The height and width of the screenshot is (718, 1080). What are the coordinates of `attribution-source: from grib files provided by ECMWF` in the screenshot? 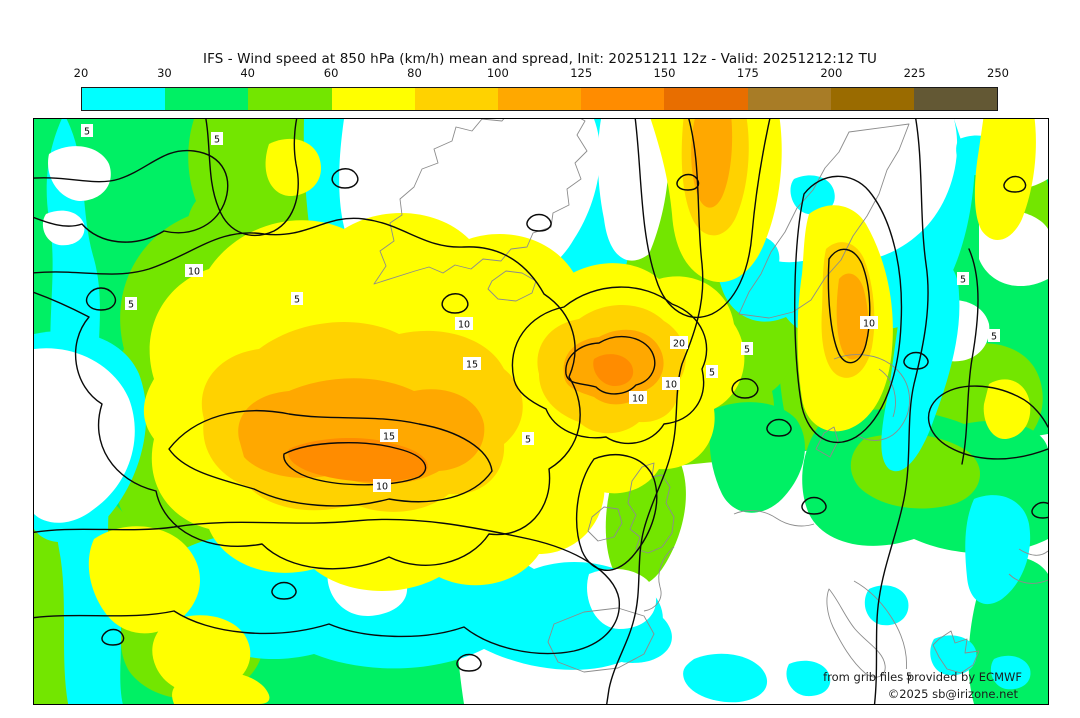 It's located at (922, 677).